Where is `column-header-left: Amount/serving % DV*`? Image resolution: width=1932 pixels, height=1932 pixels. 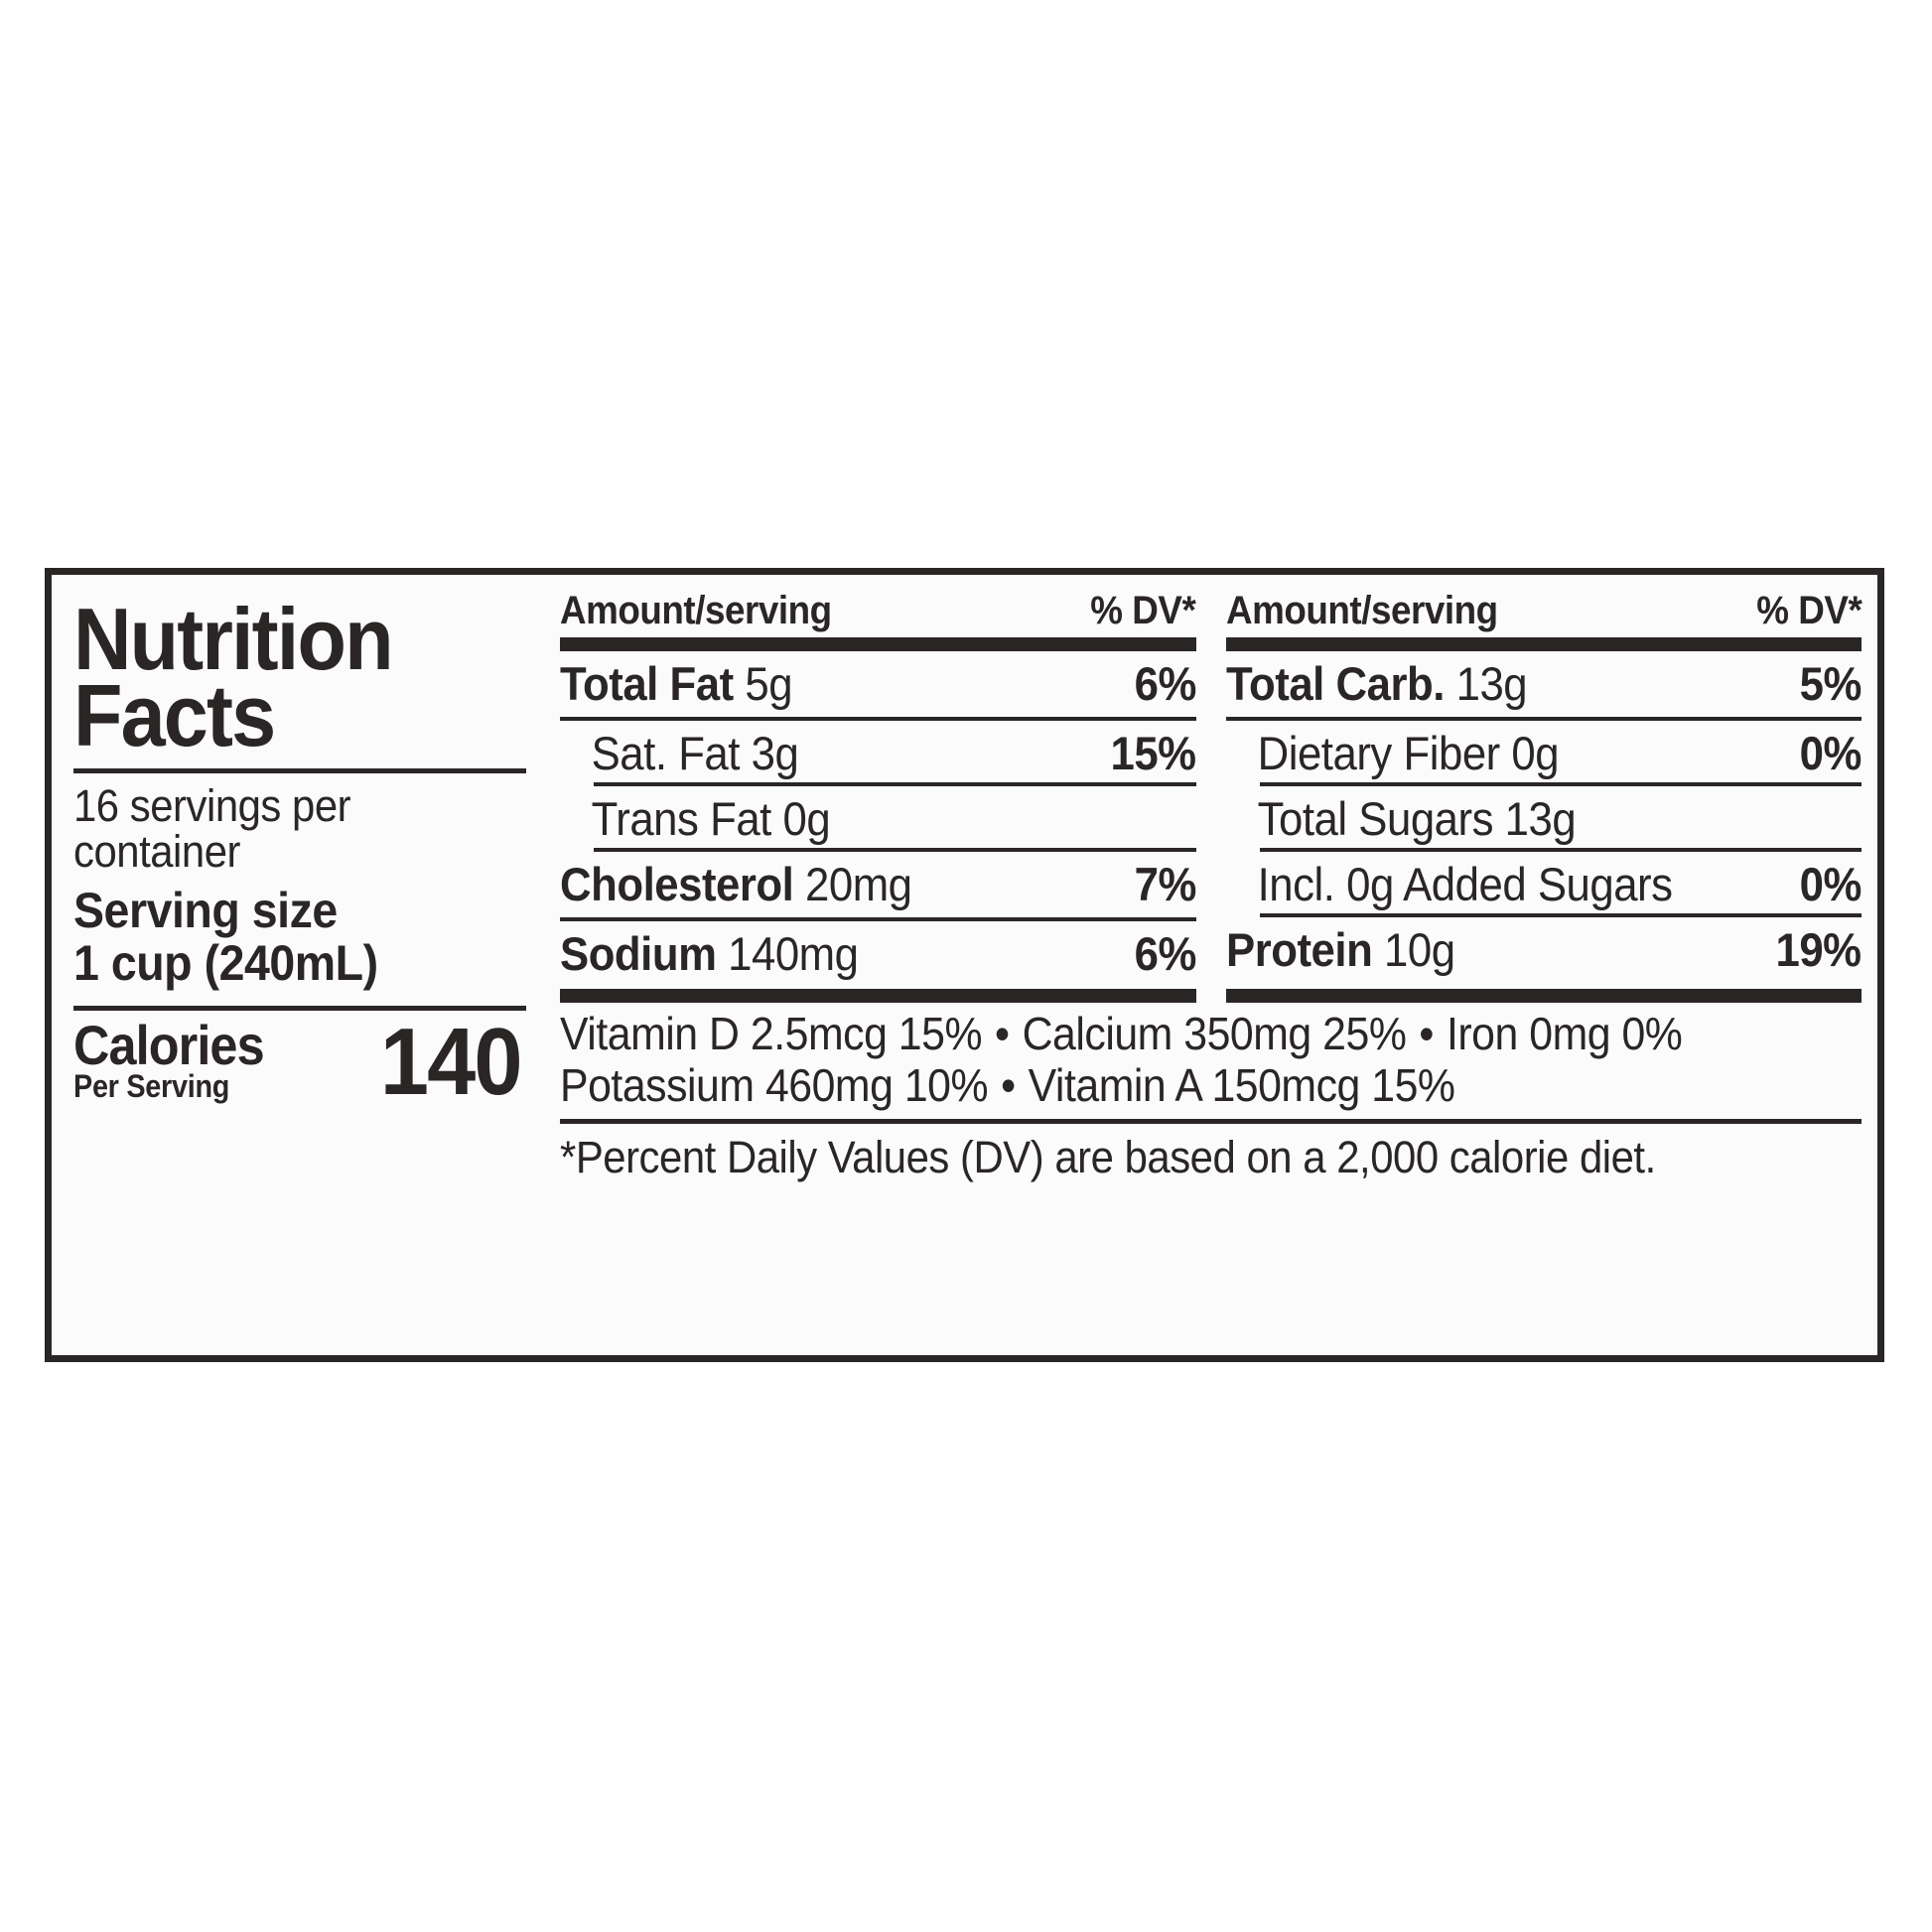
column-header-left: Amount/serving % DV* is located at coordinates (878, 613).